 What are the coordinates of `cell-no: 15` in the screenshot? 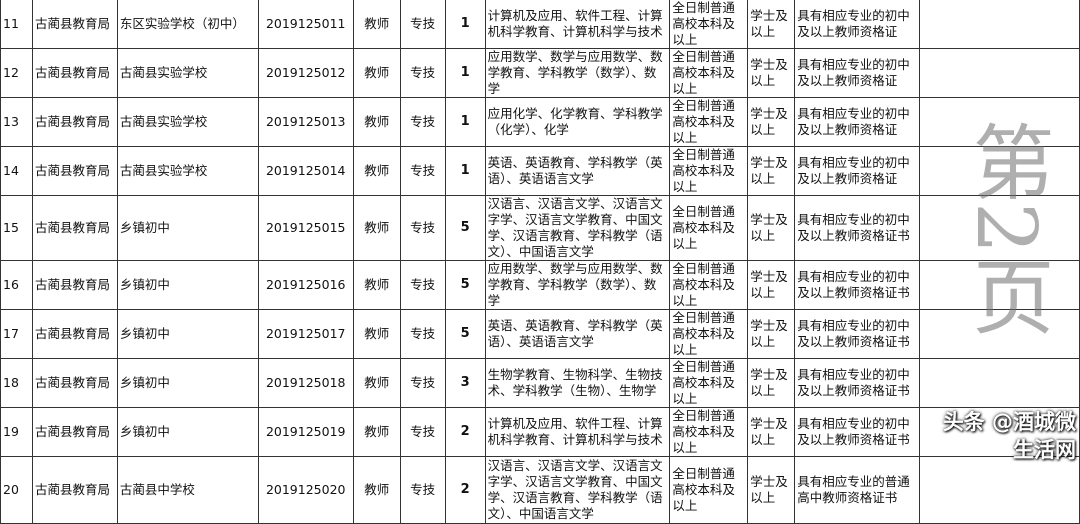 It's located at (16, 228).